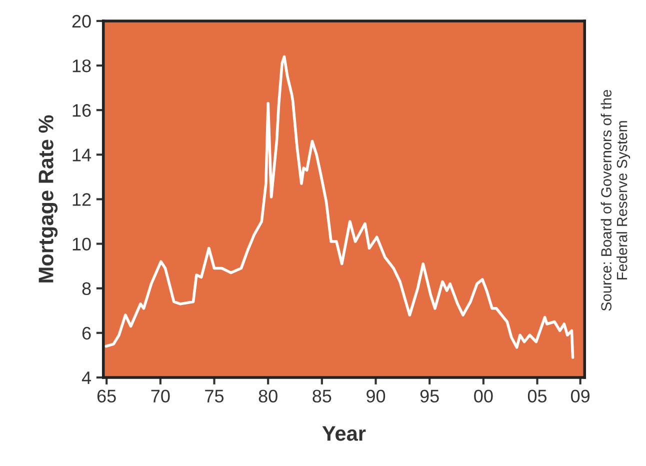 The height and width of the screenshot is (466, 646). What do you see at coordinates (268, 396) in the screenshot?
I see `x-tick-label: 80` at bounding box center [268, 396].